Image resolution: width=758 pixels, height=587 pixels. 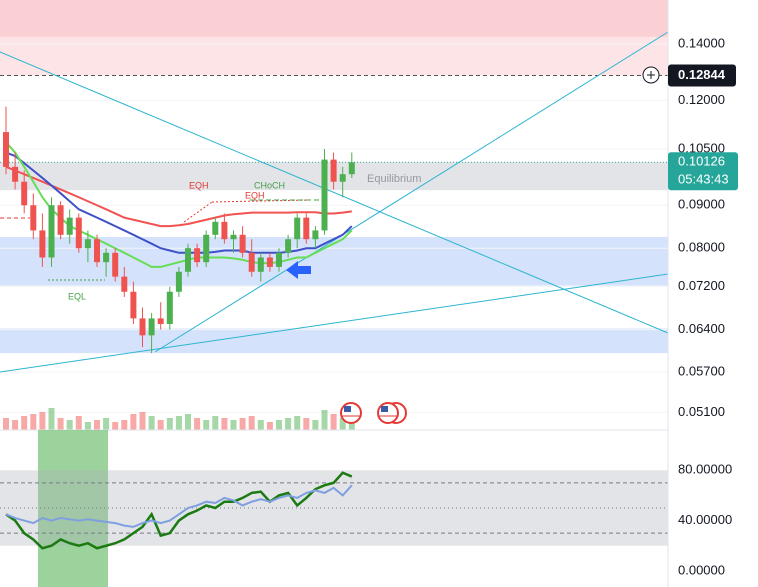 What do you see at coordinates (701, 99) in the screenshot?
I see `y-tick-label: 0.12000` at bounding box center [701, 99].